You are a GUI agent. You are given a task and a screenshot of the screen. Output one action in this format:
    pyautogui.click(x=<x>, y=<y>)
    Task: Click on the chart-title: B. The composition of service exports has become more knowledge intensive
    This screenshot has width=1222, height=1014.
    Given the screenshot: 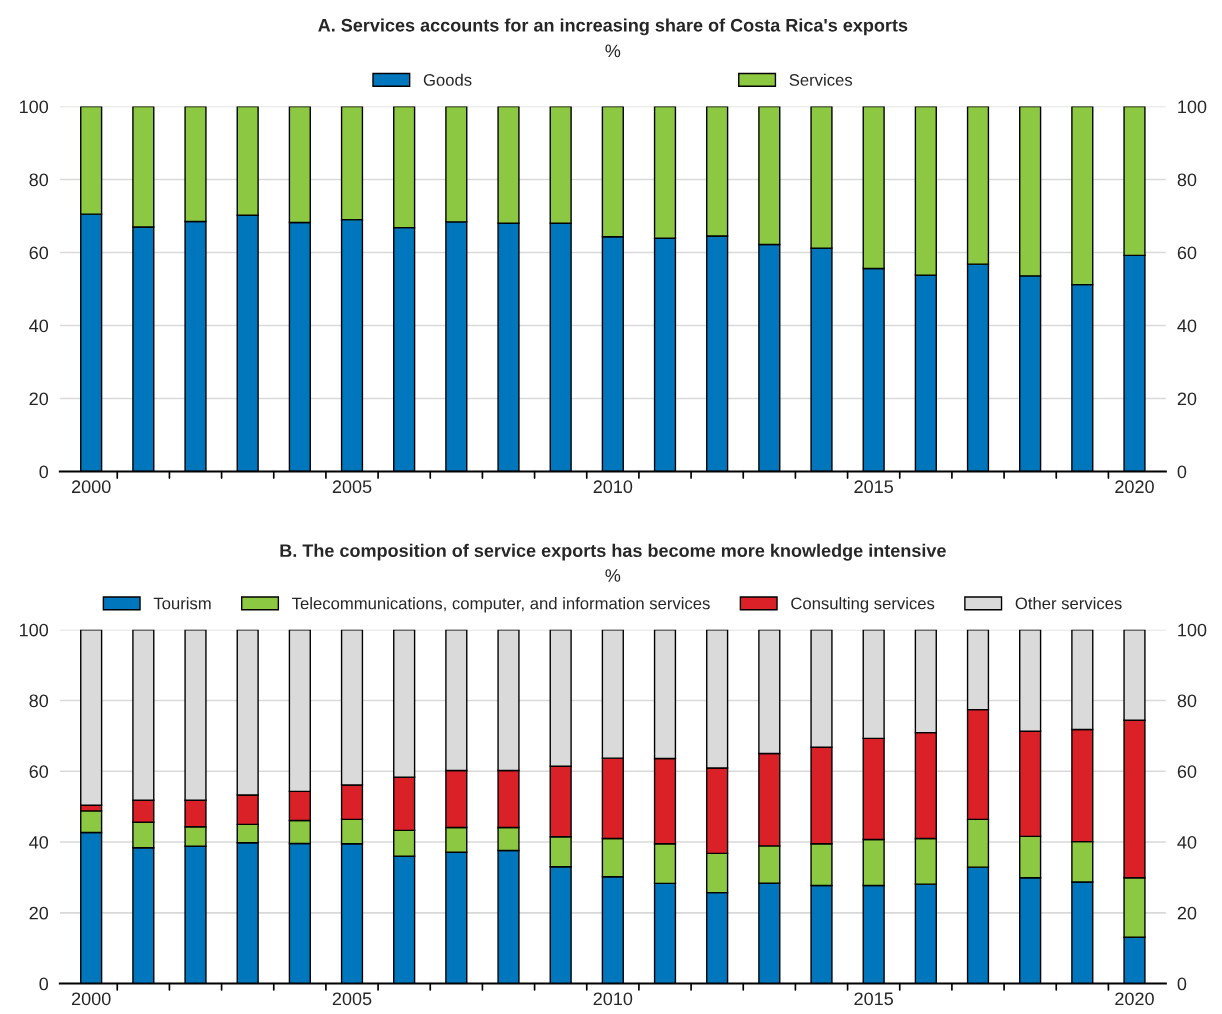 What is the action you would take?
    pyautogui.click(x=613, y=552)
    